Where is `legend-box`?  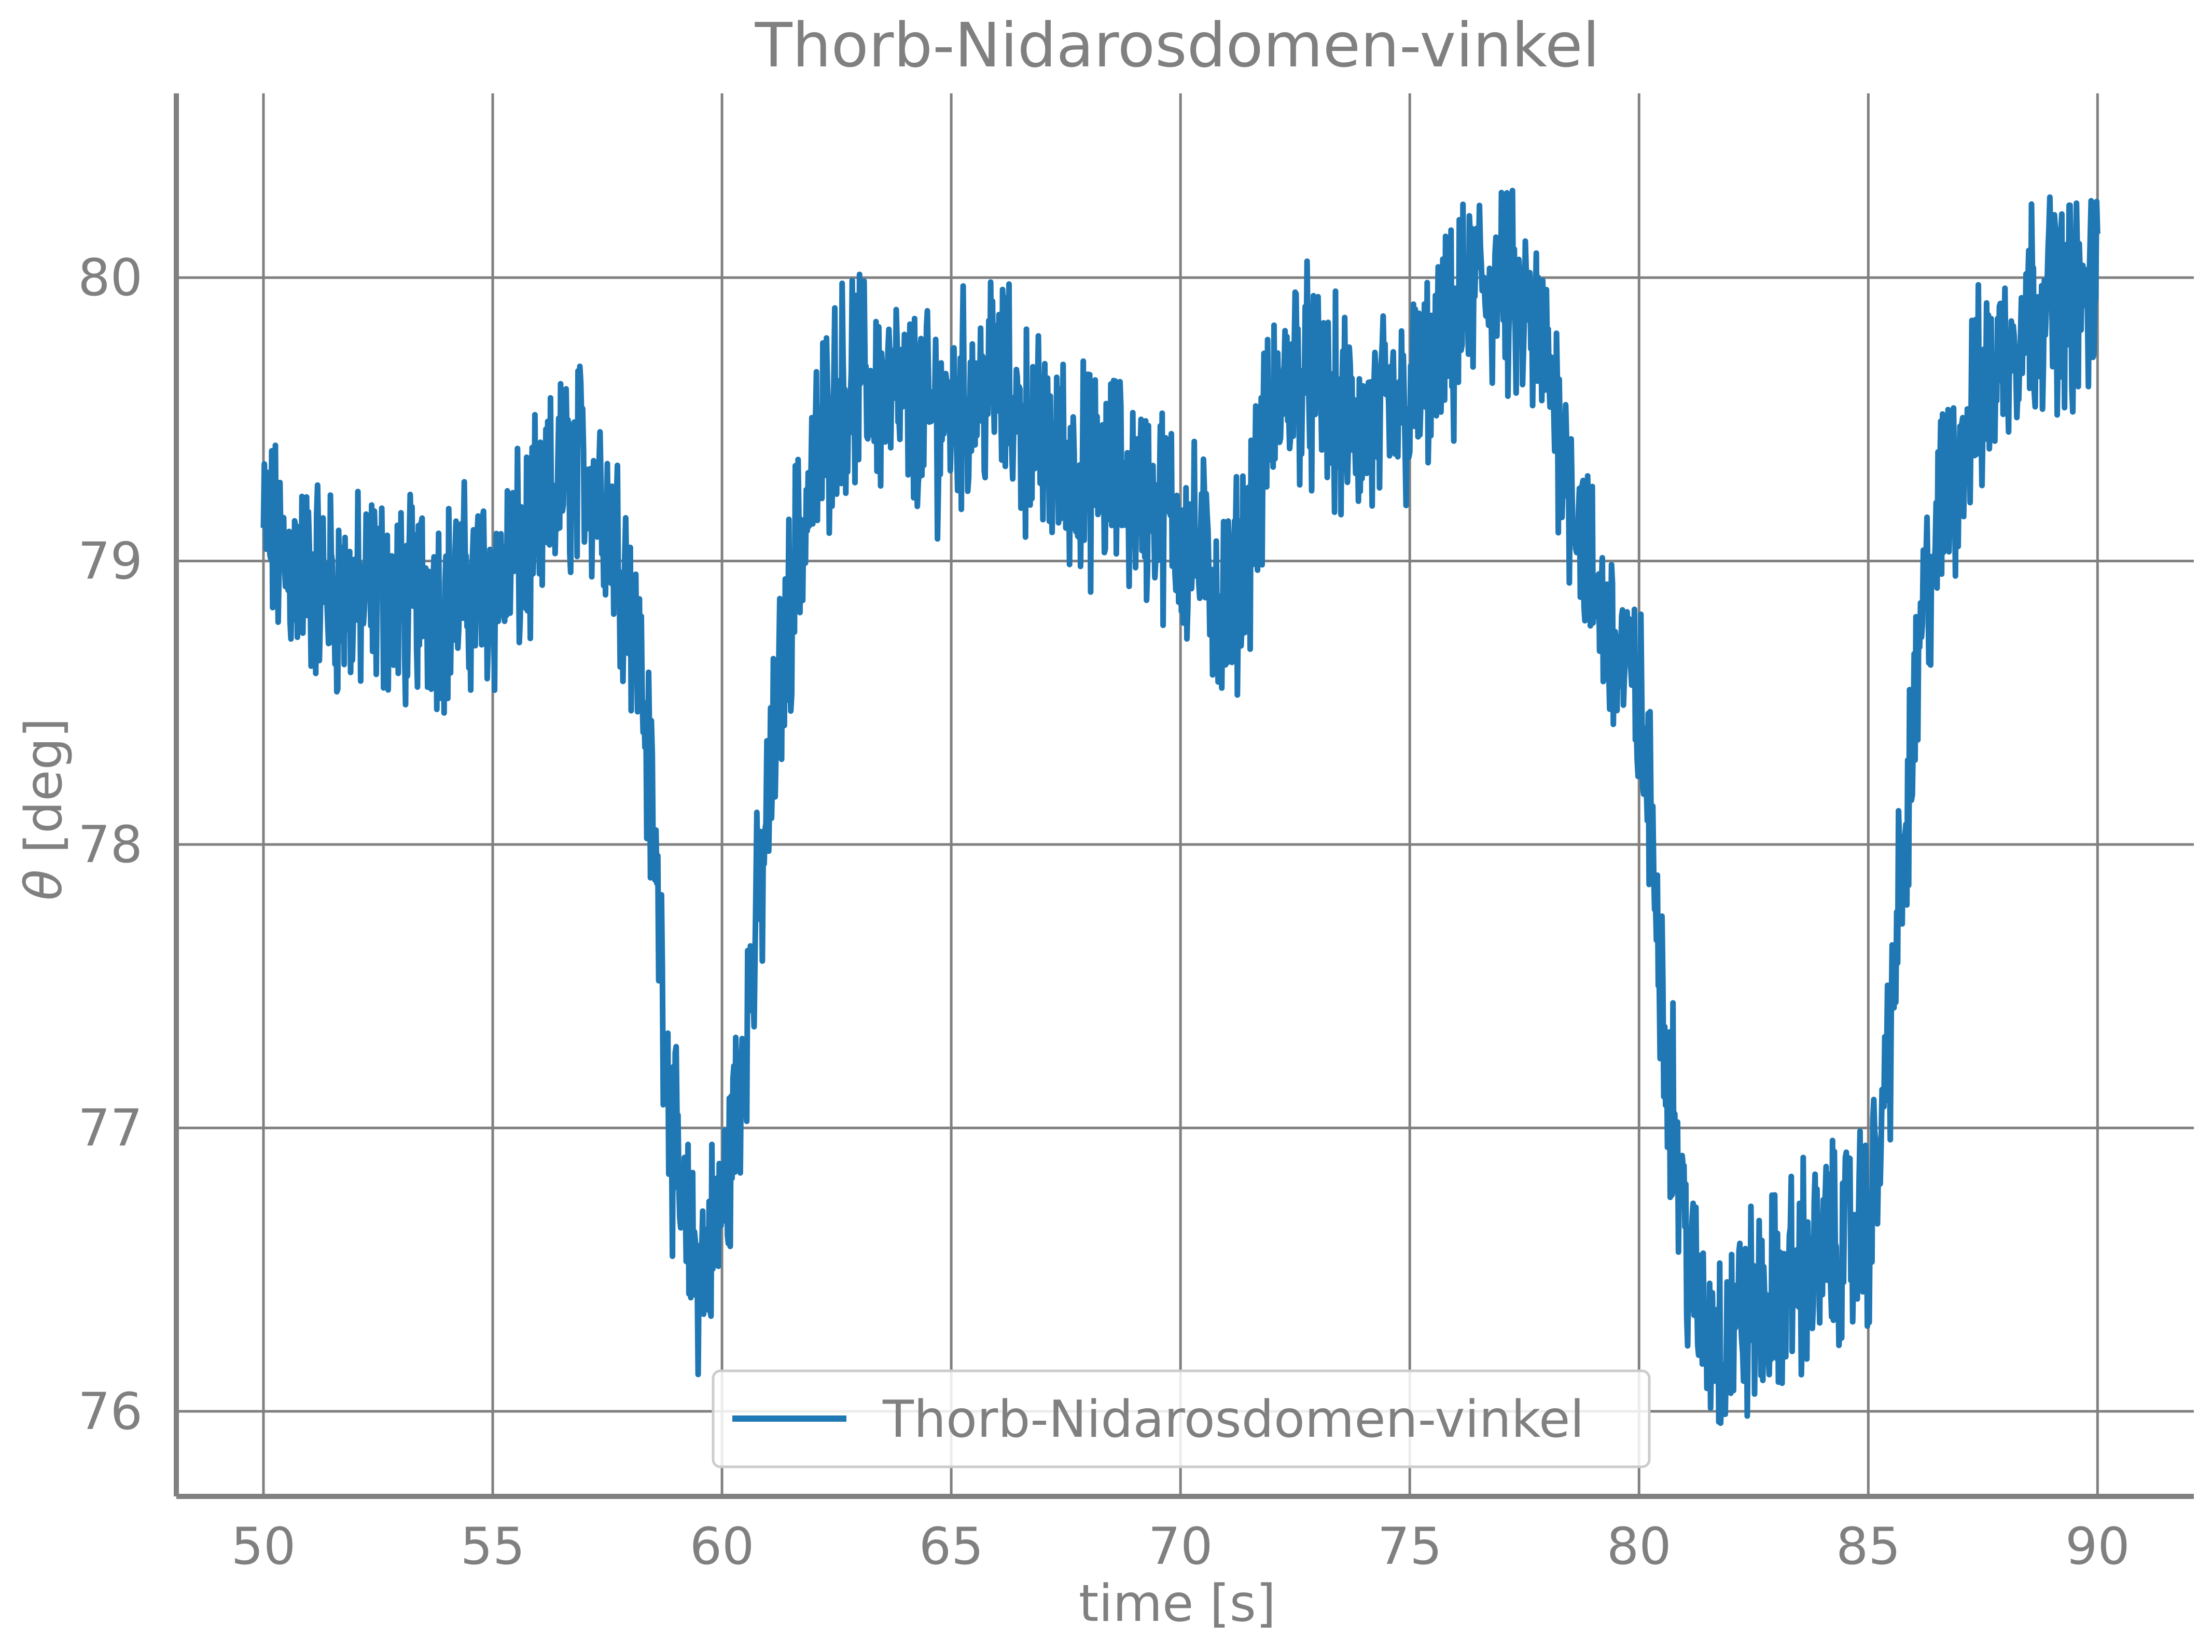 legend-box is located at coordinates (1182, 1419).